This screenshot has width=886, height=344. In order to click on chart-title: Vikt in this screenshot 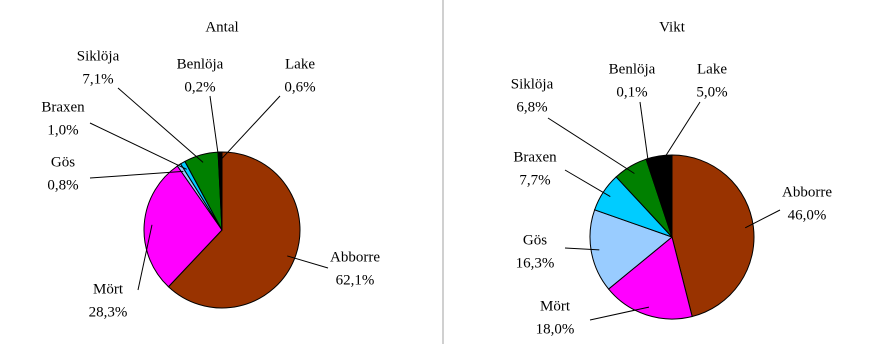, I will do `click(672, 27)`.